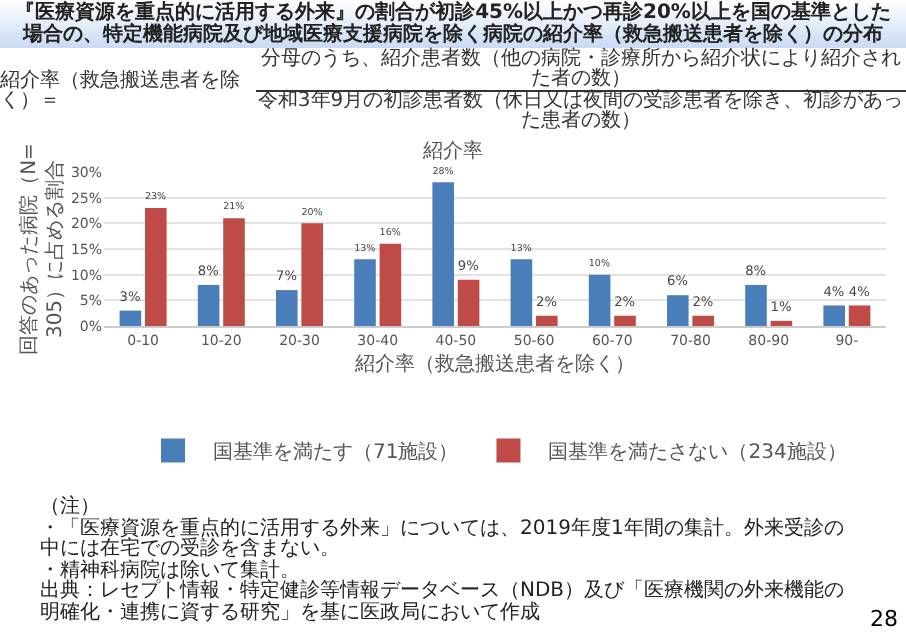 The width and height of the screenshot is (906, 640). I want to click on legend-label: 国基準を満たす（71施設）, so click(336, 452).